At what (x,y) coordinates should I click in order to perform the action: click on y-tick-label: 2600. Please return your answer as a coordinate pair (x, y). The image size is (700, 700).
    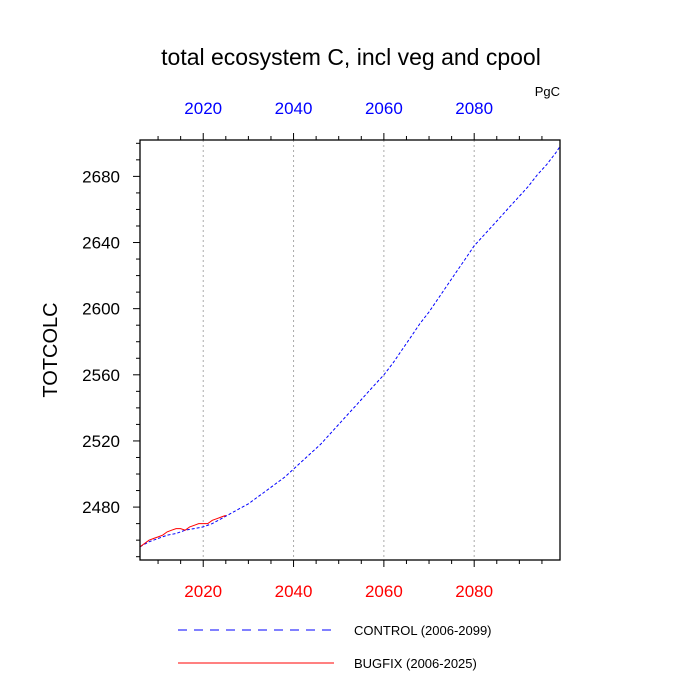
    Looking at the image, I should click on (101, 309).